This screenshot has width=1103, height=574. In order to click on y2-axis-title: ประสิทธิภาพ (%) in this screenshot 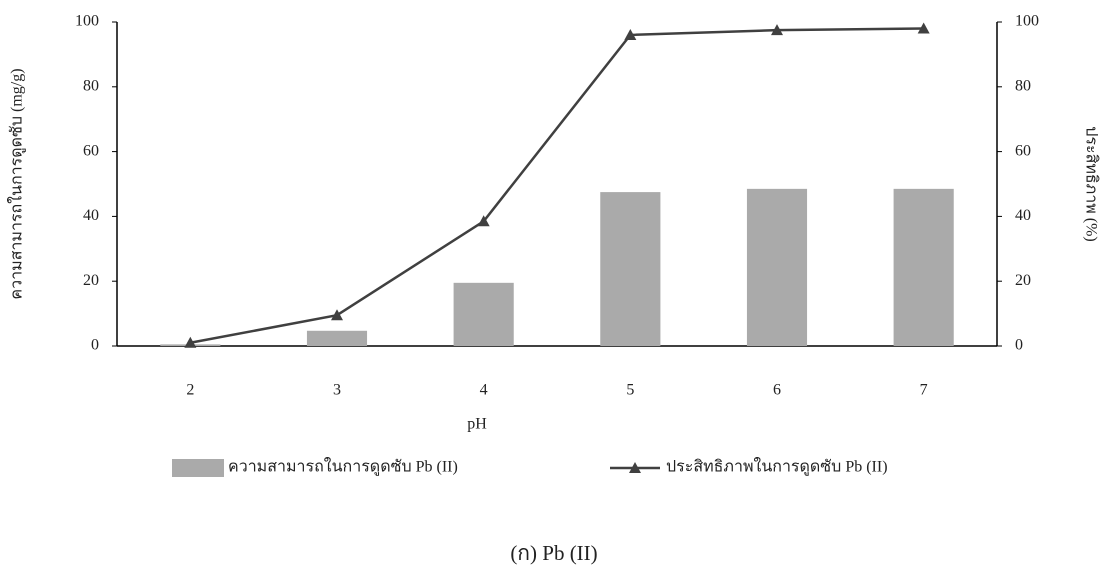, I will do `click(1090, 183)`.